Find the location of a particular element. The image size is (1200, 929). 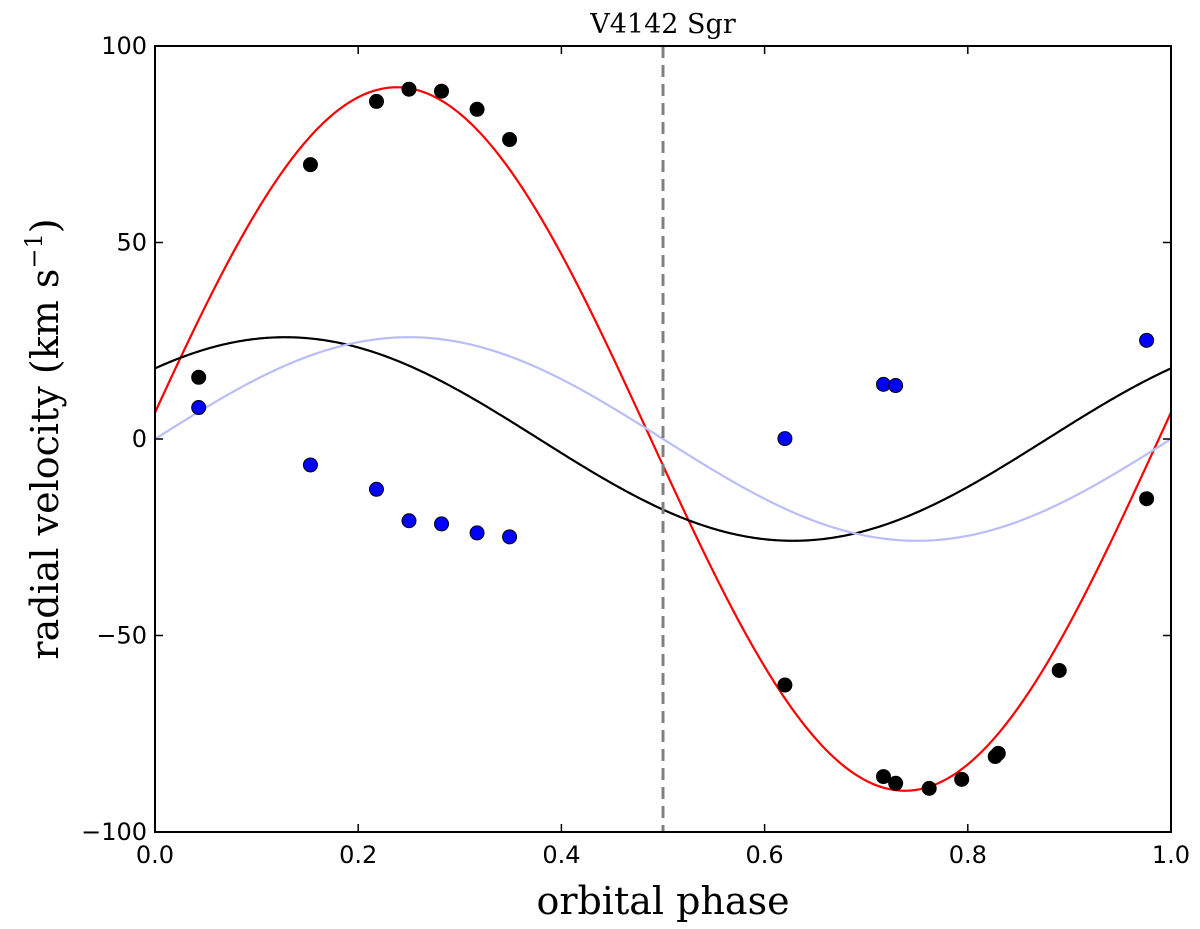

chart-title: V4142 Sgr is located at coordinates (662, 24).